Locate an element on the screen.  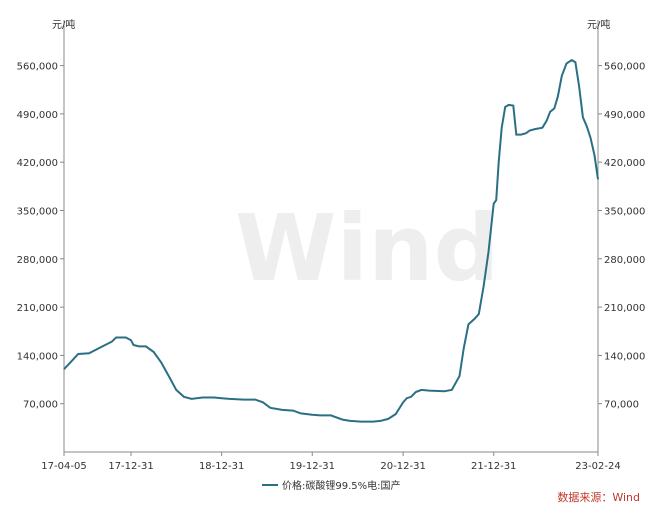
x-tick-label: 18-12-31 is located at coordinates (221, 466).